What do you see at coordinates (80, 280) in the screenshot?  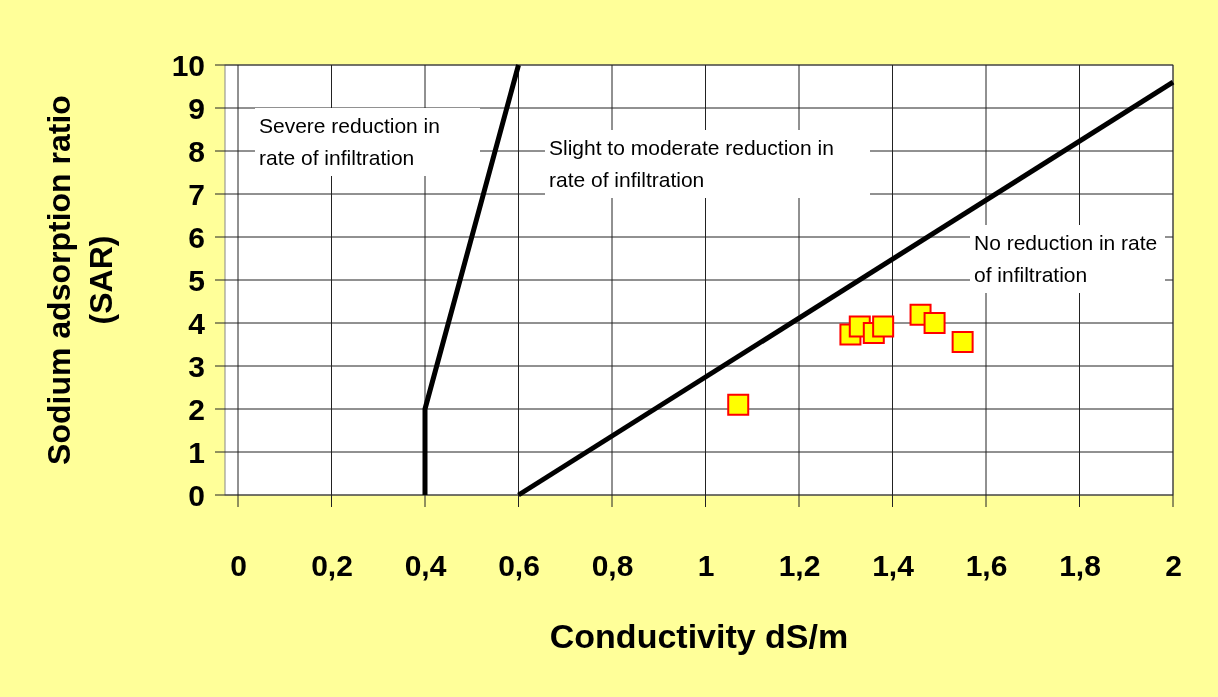 I see `y-axis-title: Sodium adsorption ratio (SAR)` at bounding box center [80, 280].